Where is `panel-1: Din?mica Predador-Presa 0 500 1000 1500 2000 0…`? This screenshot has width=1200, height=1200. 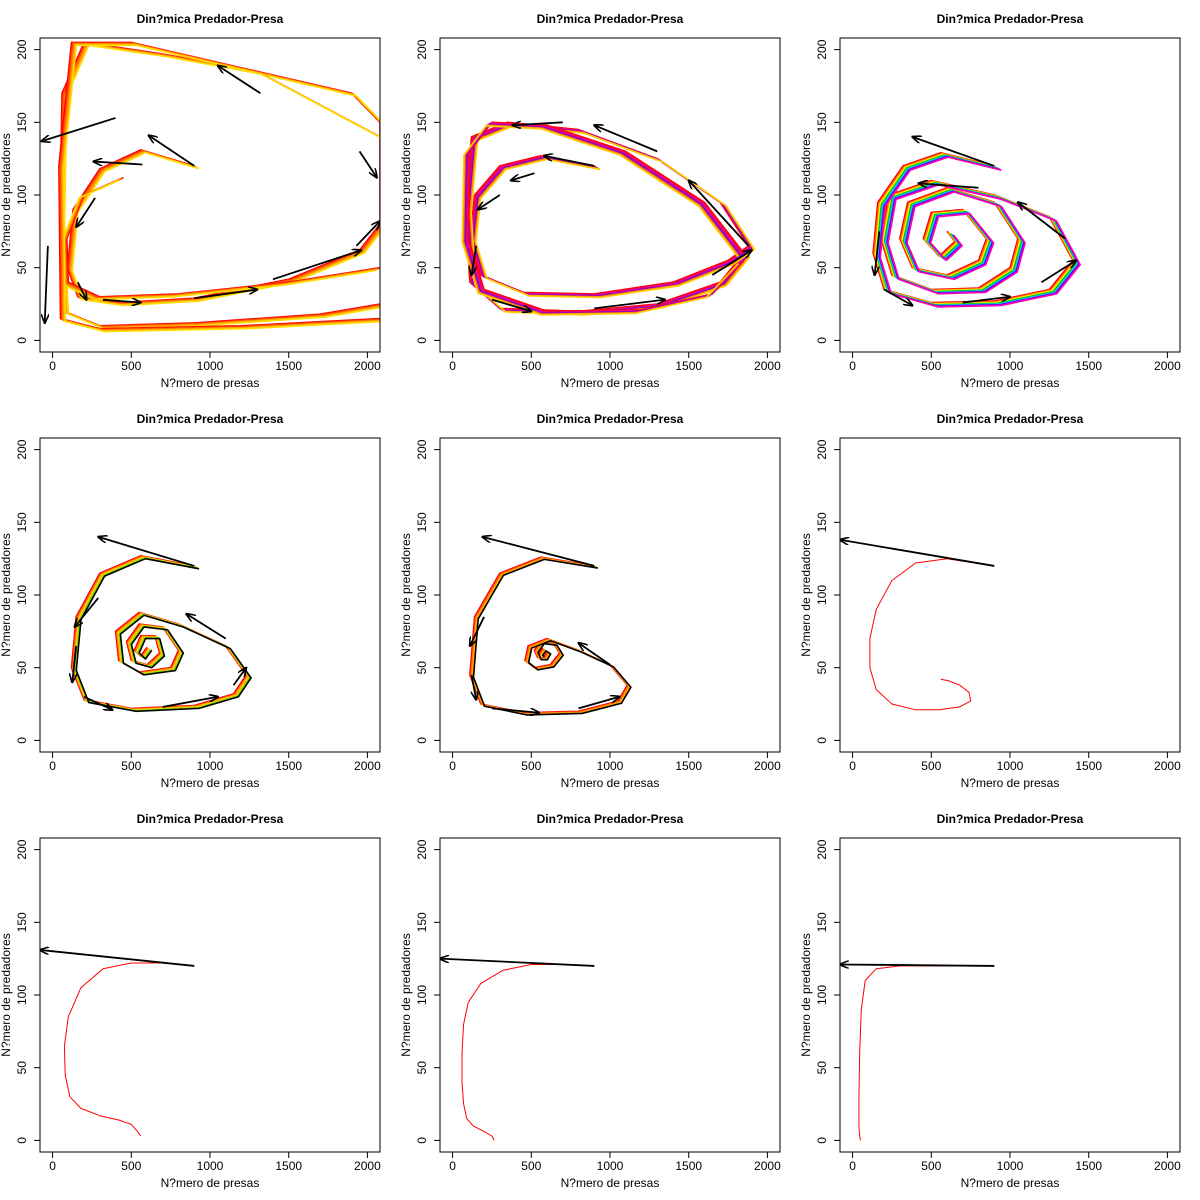 panel-1: Din?mica Predador-Presa 0 500 1000 1500 2000 0… is located at coordinates (190, 201).